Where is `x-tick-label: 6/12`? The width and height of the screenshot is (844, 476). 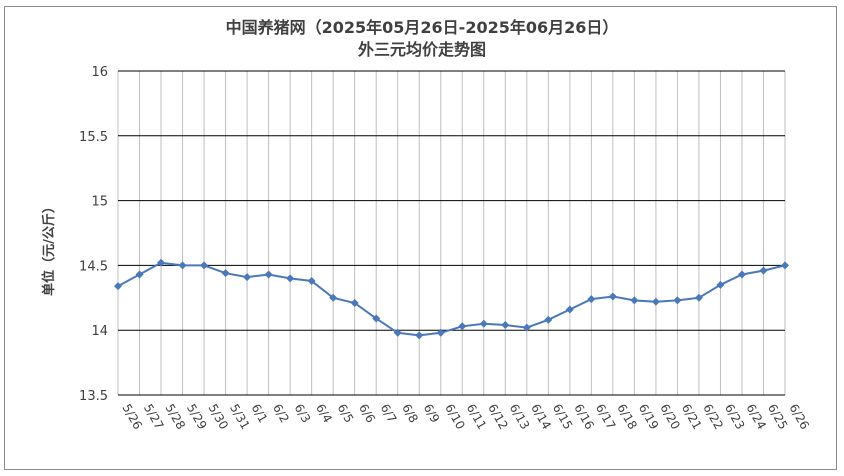
x-tick-label: 6/12 is located at coordinates (498, 417).